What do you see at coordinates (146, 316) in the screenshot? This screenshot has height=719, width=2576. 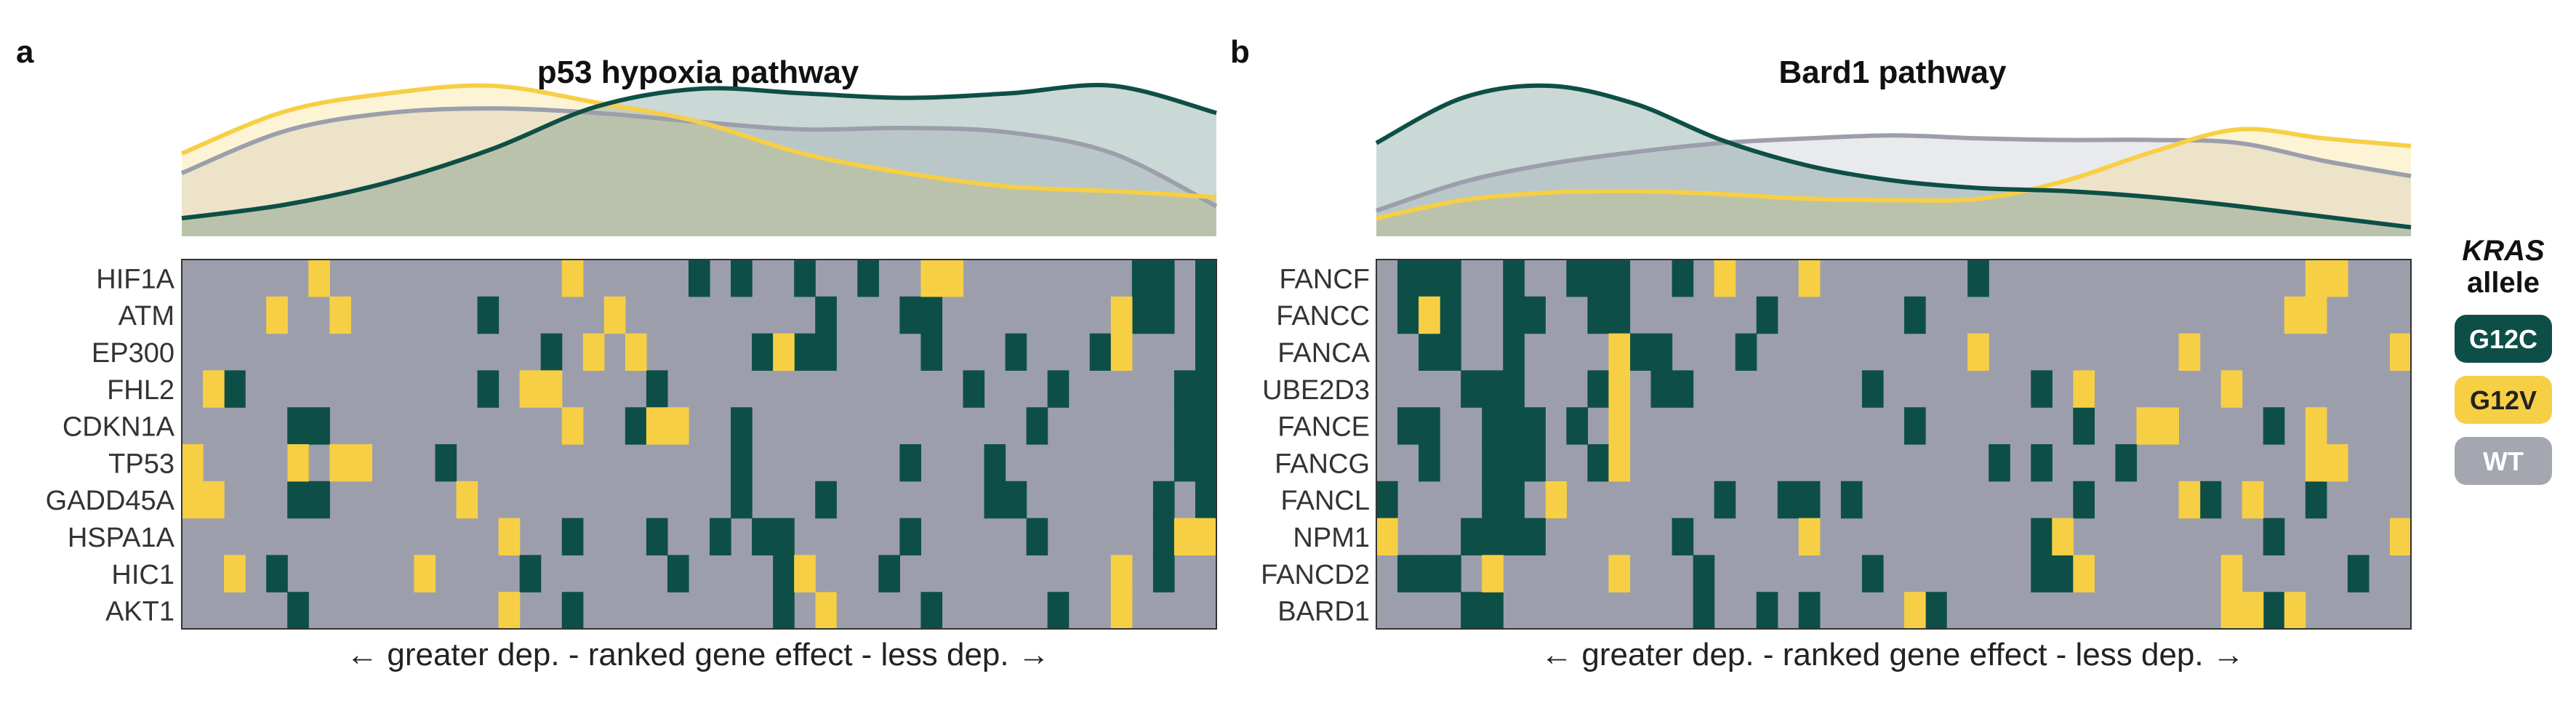 I see `row-label: ATM` at bounding box center [146, 316].